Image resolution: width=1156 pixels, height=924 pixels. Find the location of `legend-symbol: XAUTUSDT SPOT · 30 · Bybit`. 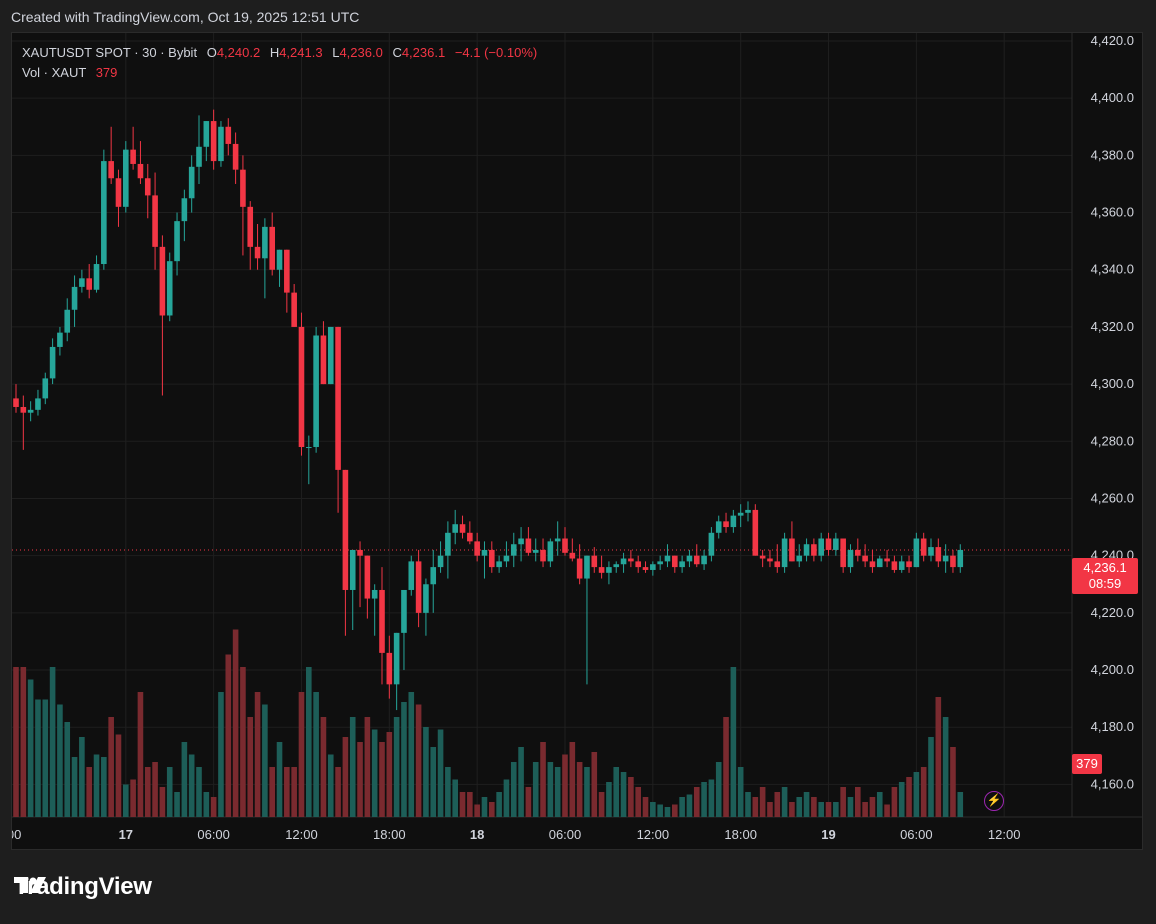

legend-symbol: XAUTUSDT SPOT · 30 · Bybit is located at coordinates (110, 52).